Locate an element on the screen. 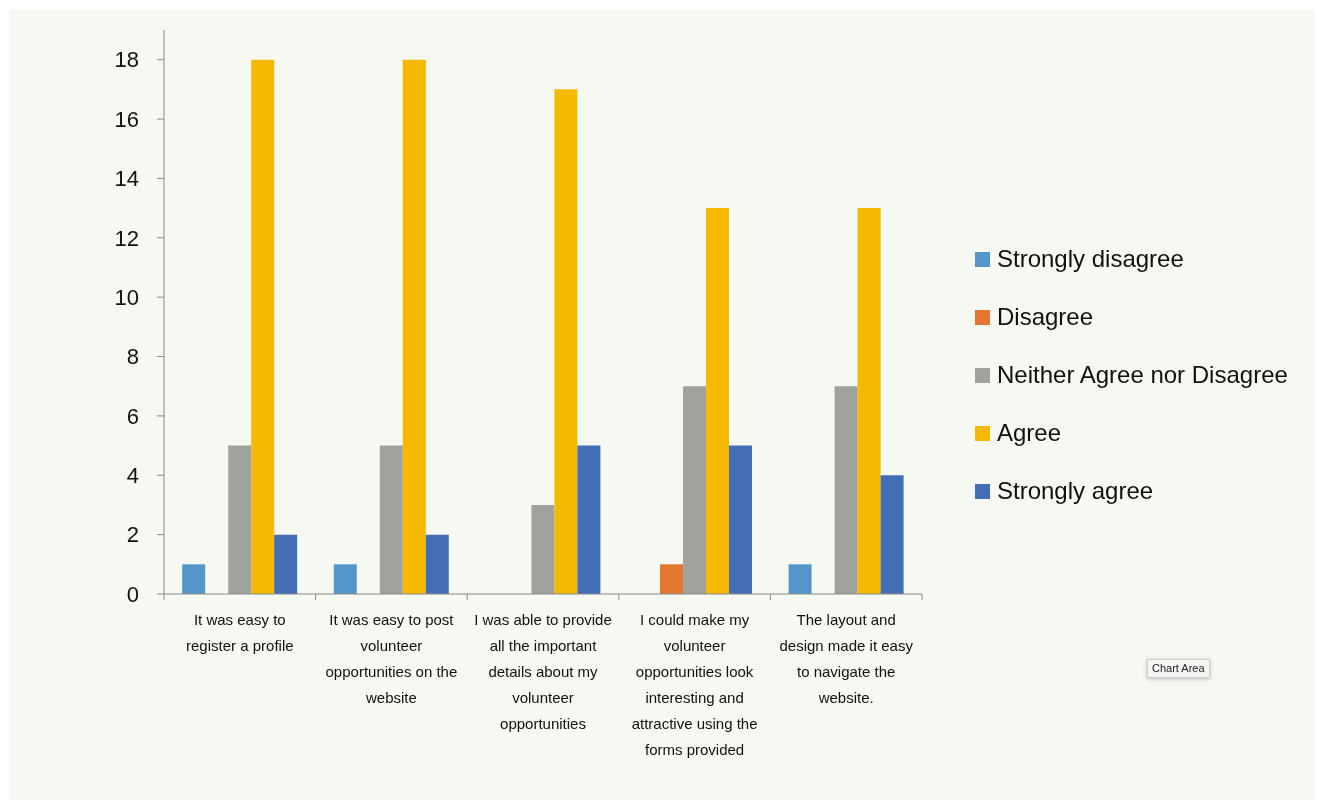  legend-label: Disagree is located at coordinates (1045, 317).